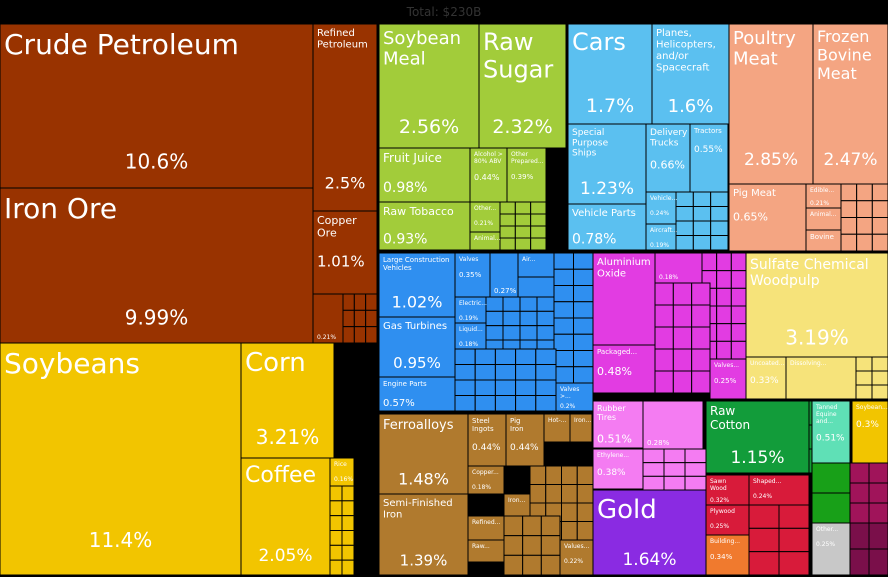 The height and width of the screenshot is (577, 888). I want to click on tile-value-0-27-33: 0.27%, so click(505, 291).